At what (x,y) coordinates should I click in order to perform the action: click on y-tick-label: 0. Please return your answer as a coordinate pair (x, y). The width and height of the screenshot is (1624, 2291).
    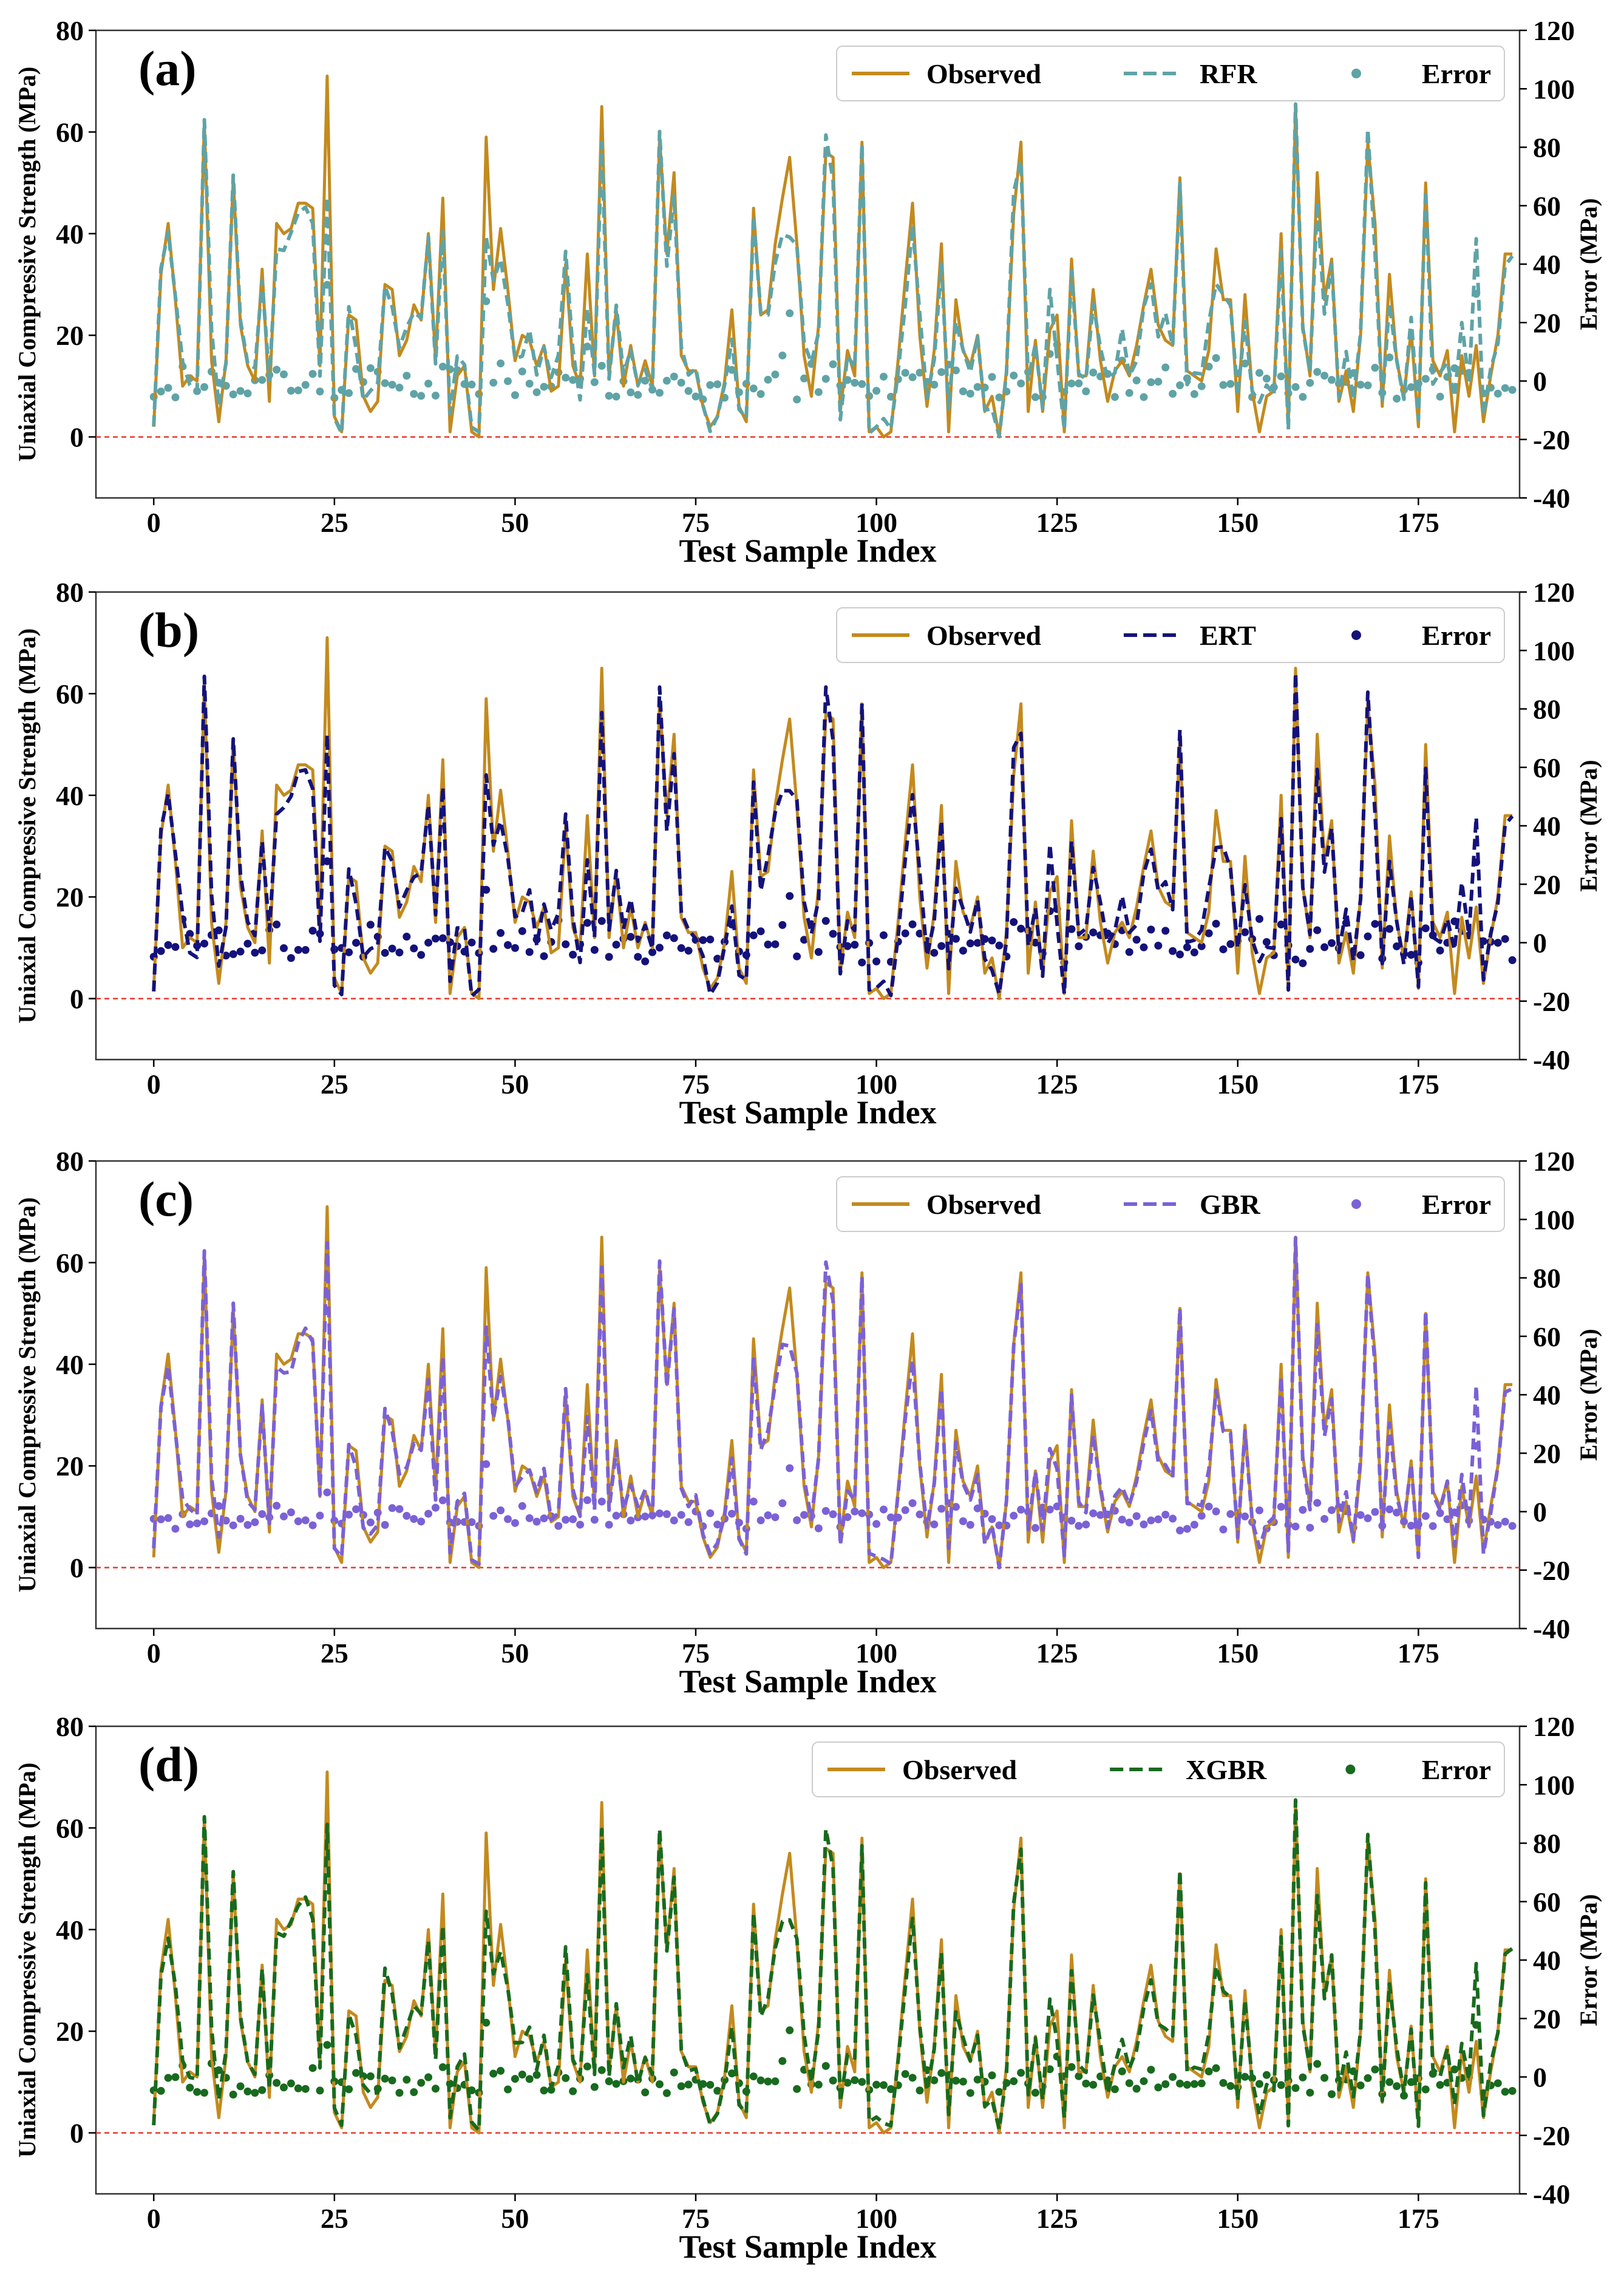
    Looking at the image, I should click on (77, 999).